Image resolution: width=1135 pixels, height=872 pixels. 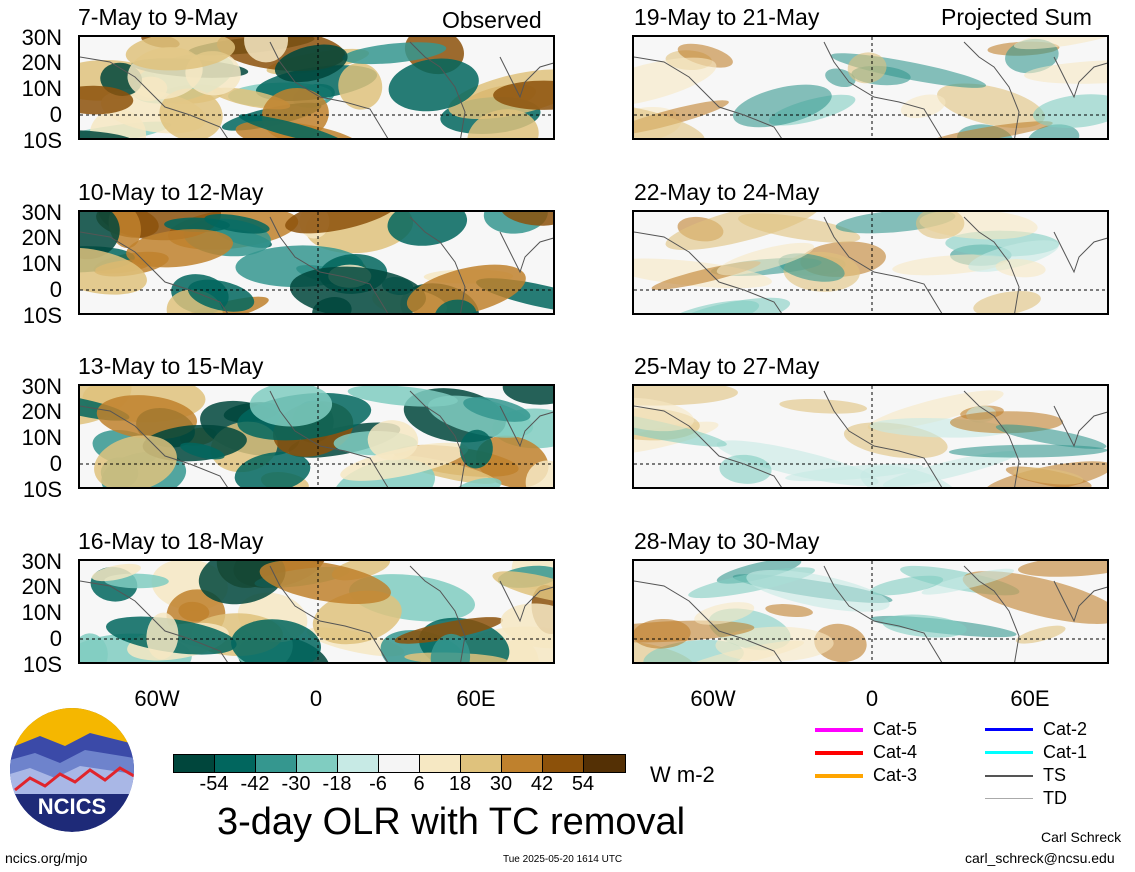 What do you see at coordinates (158, 17) in the screenshot?
I see `panel-title-obs-1: 7-May to 9-May` at bounding box center [158, 17].